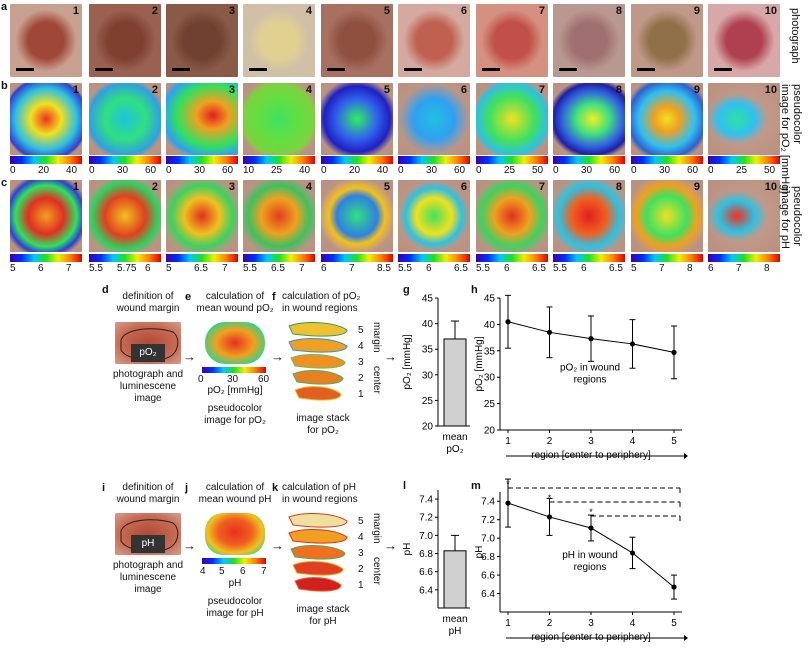  I want to click on tile-number: 8, so click(618, 11).